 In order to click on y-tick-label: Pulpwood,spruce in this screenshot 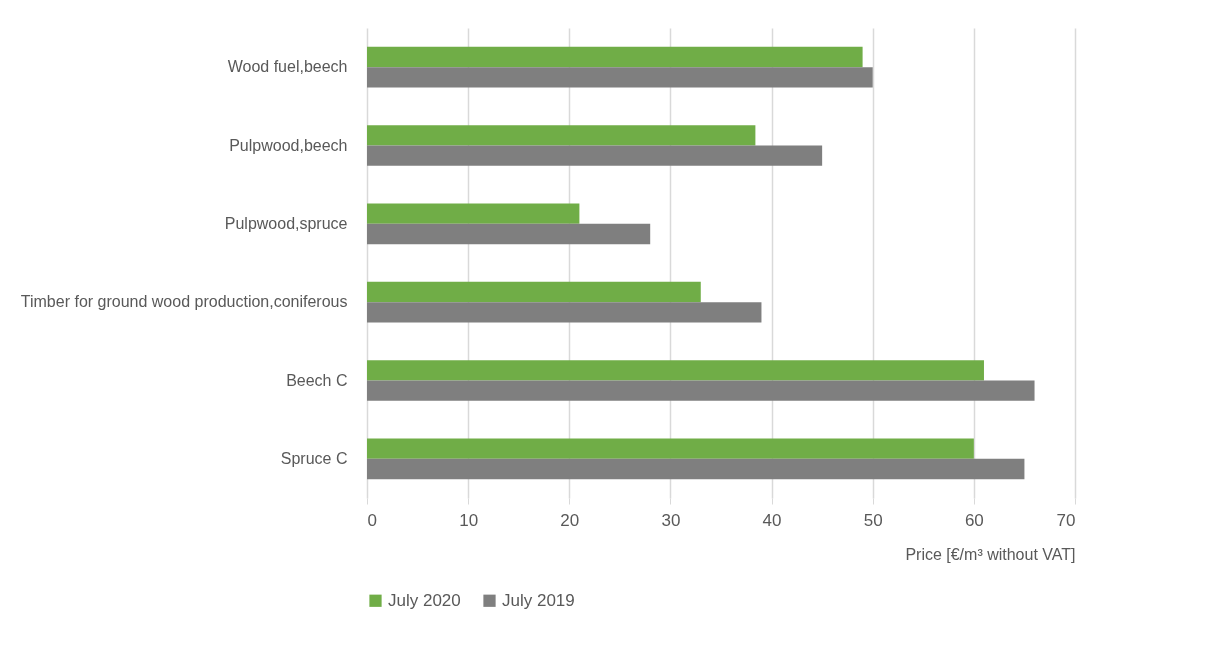, I will do `click(286, 223)`.